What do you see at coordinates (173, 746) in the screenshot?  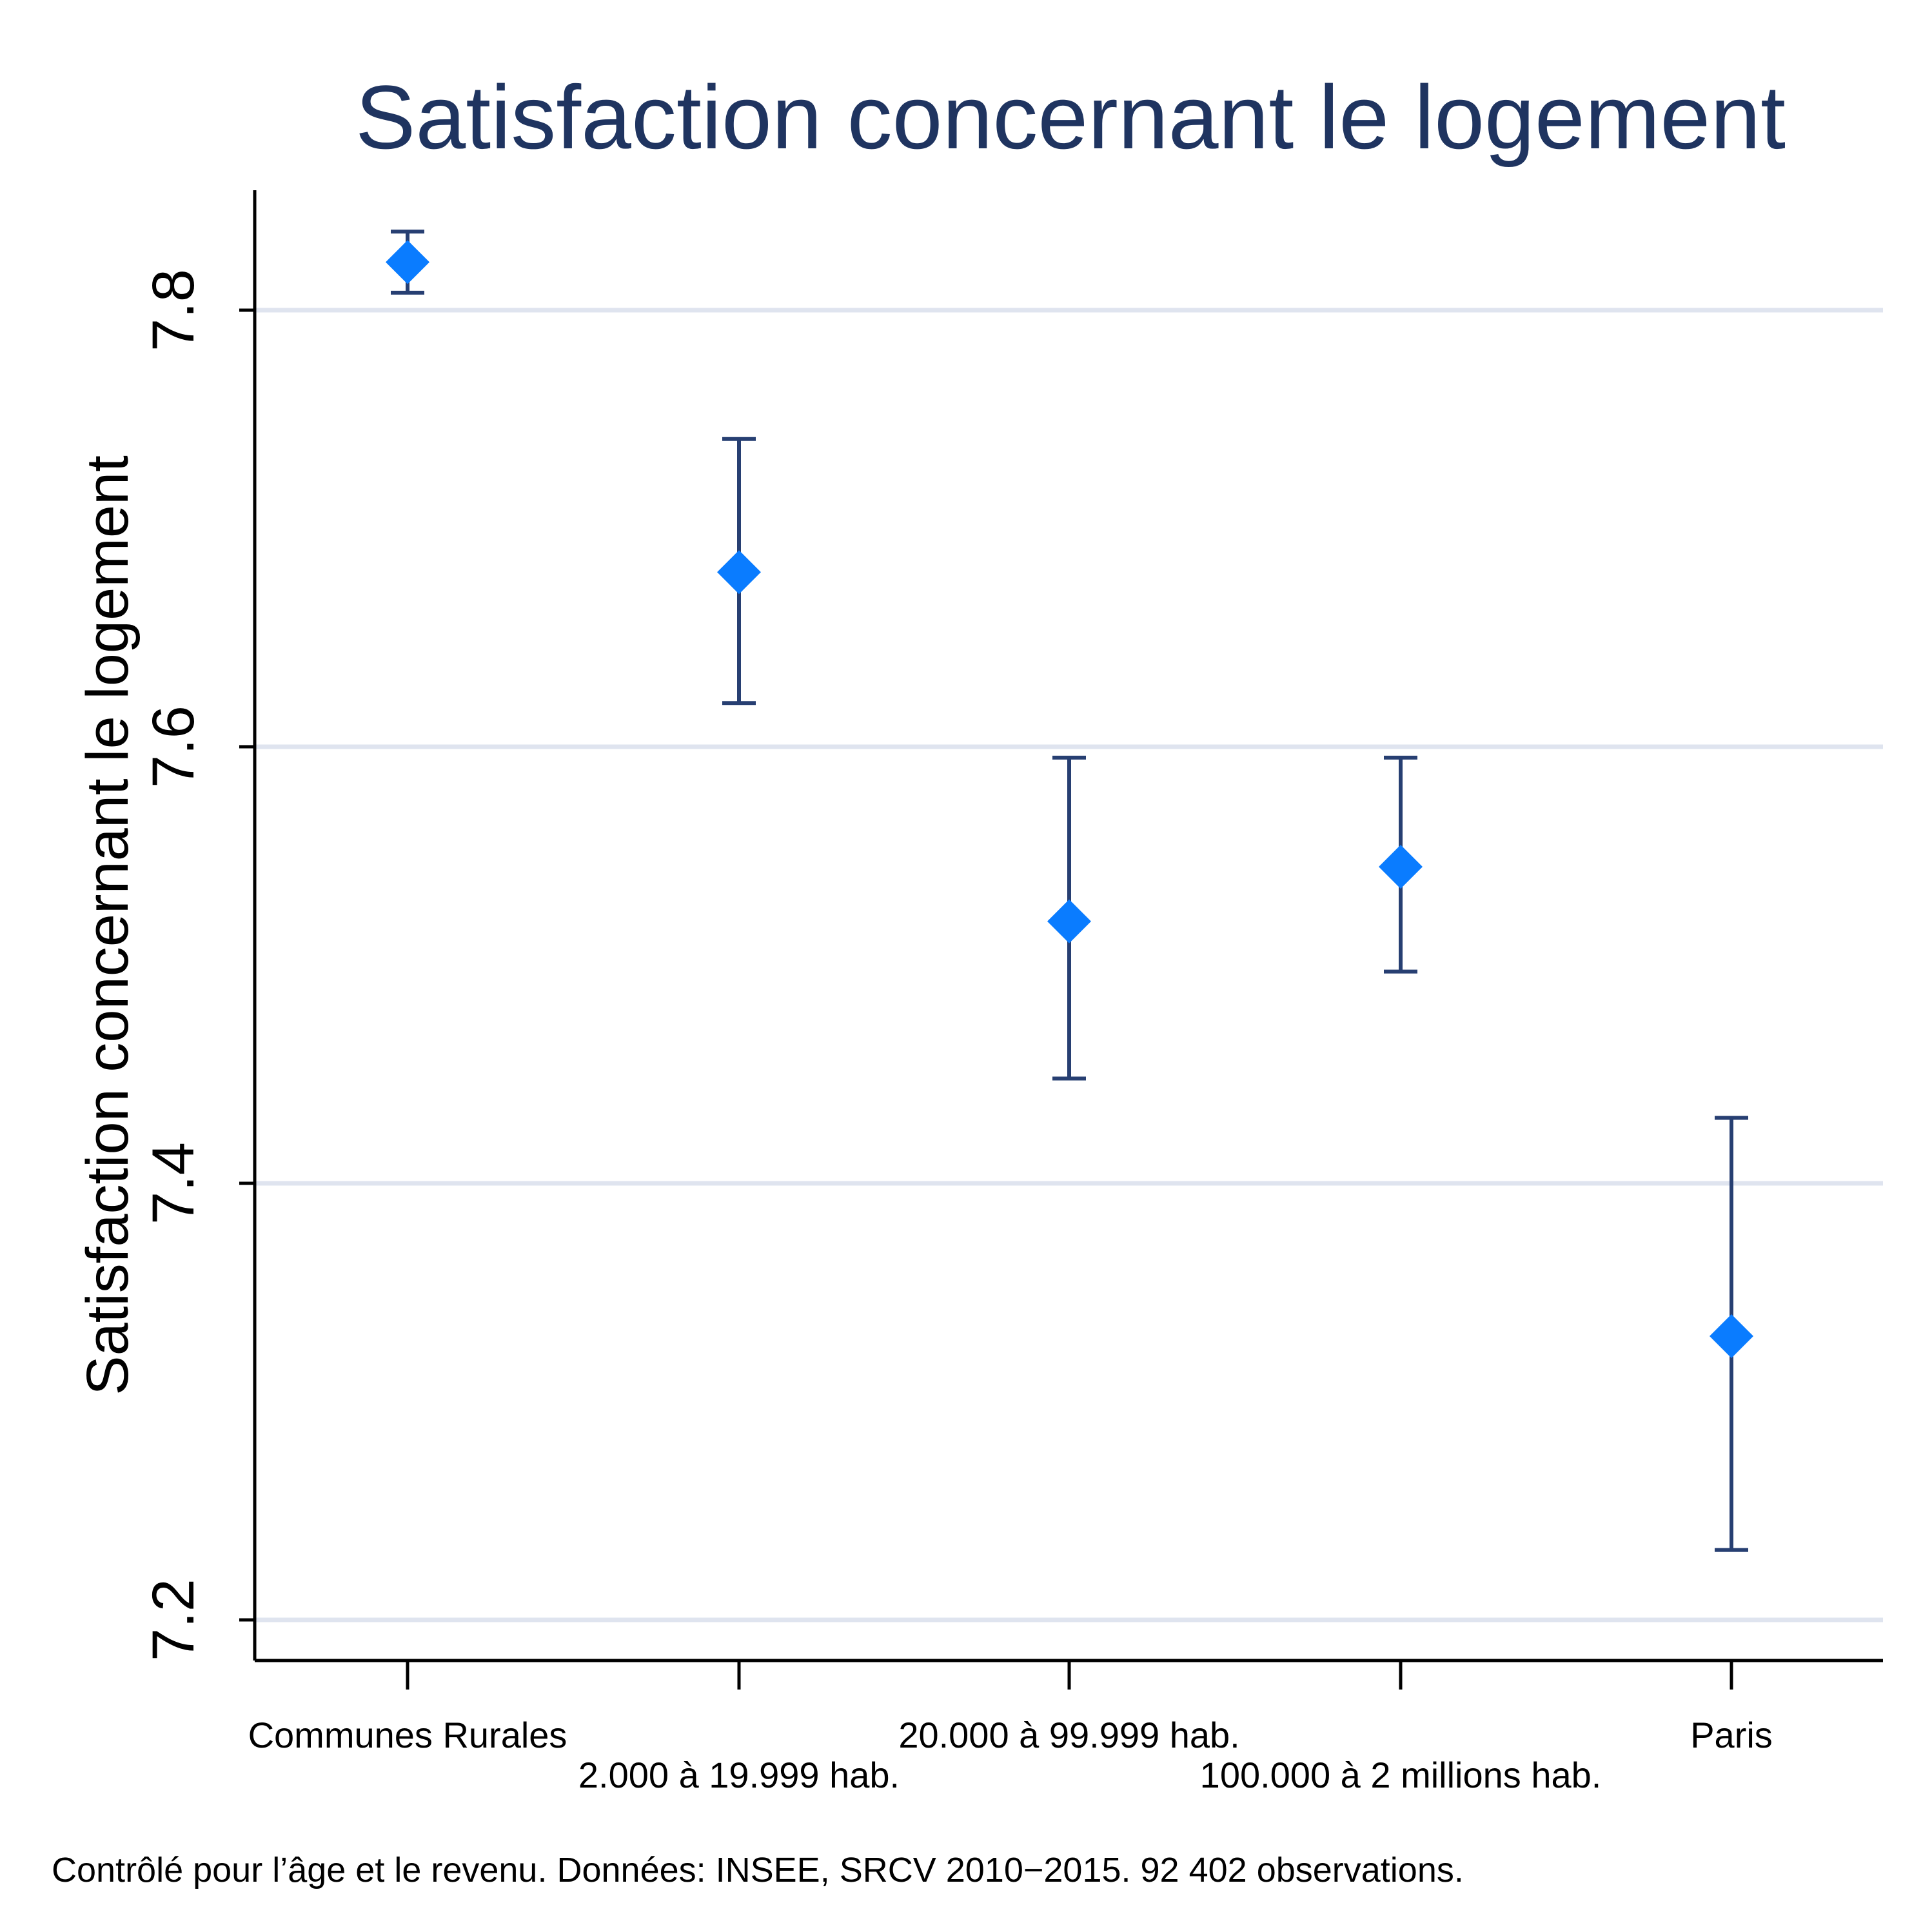 I see `y-tick-label: 7.6` at bounding box center [173, 746].